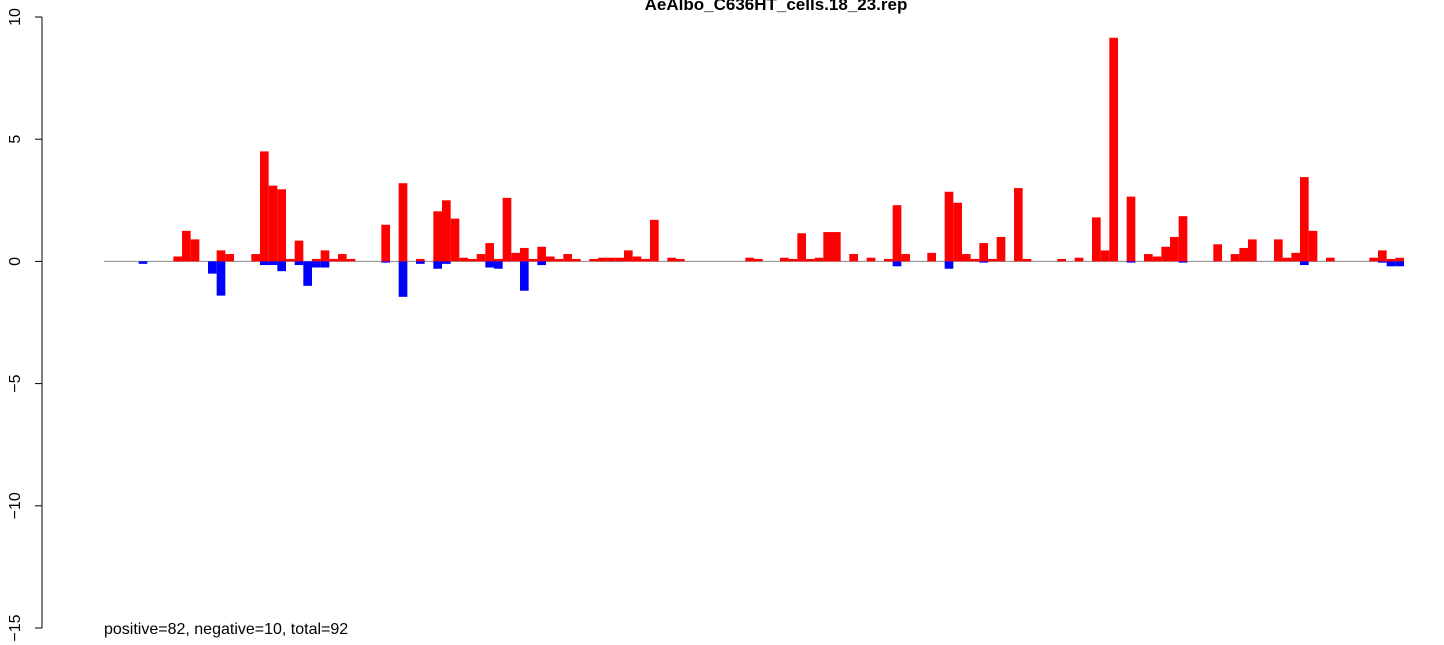 The height and width of the screenshot is (645, 1444). I want to click on y-tick-label: 10, so click(15, 17).